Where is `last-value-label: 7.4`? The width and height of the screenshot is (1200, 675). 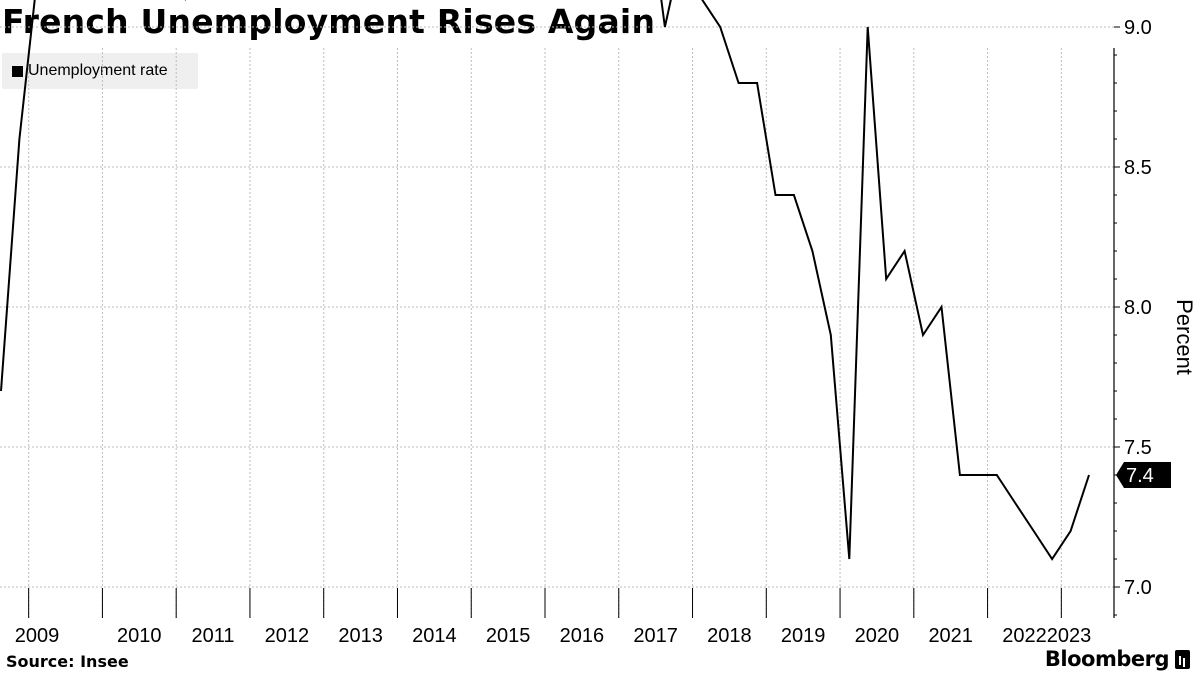
last-value-label: 7.4 is located at coordinates (1140, 476).